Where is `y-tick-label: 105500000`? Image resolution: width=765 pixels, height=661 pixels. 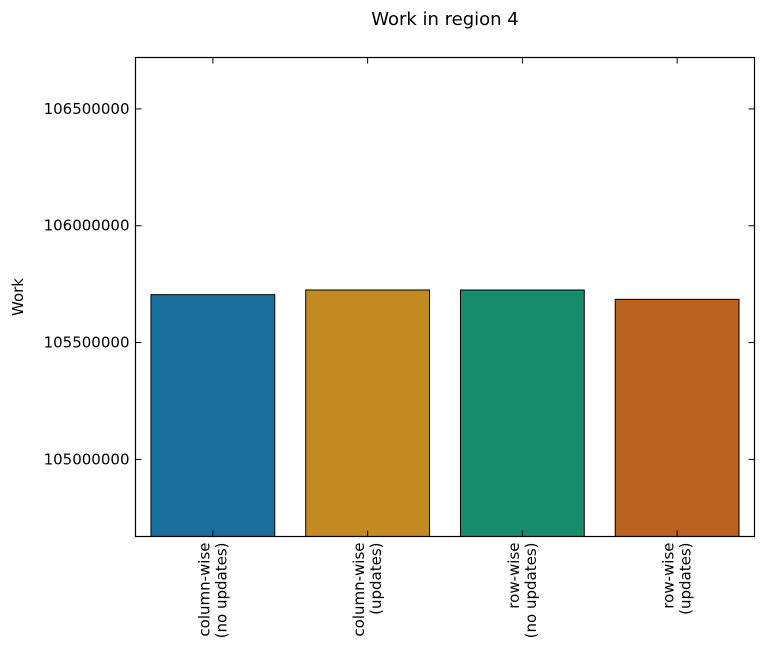 y-tick-label: 105500000 is located at coordinates (87, 343).